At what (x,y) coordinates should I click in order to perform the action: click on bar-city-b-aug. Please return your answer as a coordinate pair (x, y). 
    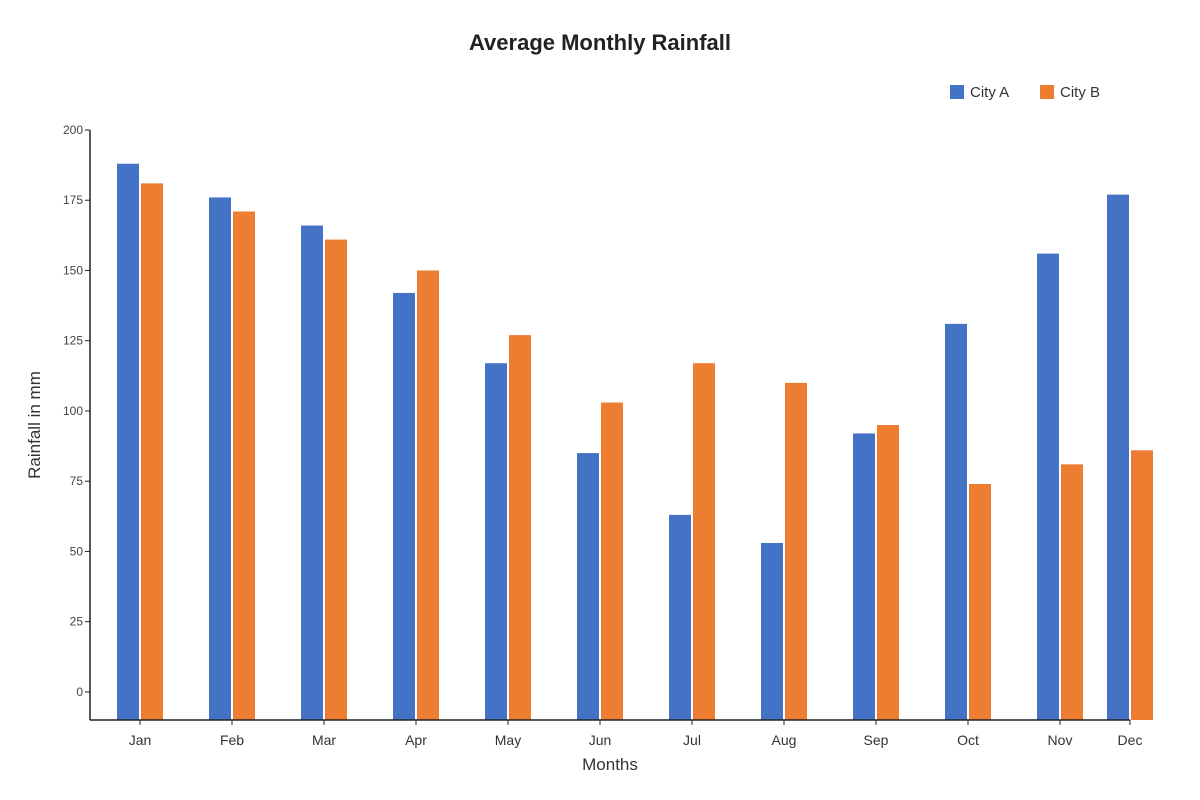
    Looking at the image, I should click on (796, 551).